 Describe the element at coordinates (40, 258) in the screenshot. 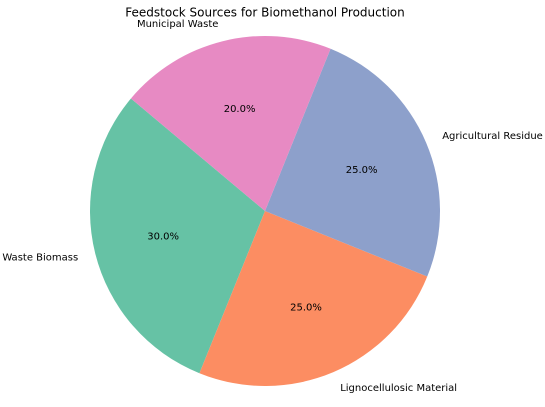

I see `slice-label: Waste Biomass` at that location.